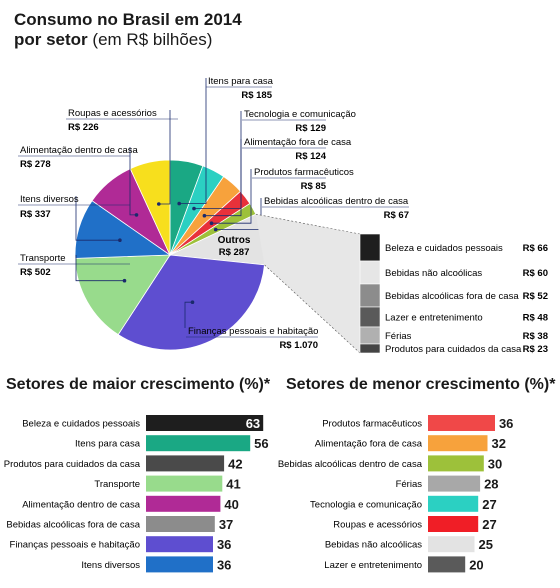 This screenshot has width=560, height=588. Describe the element at coordinates (72, 464) in the screenshot. I see `growth-high-label-produtos-para-cuidados-da-casa: Produtos para cuidados da casa` at that location.